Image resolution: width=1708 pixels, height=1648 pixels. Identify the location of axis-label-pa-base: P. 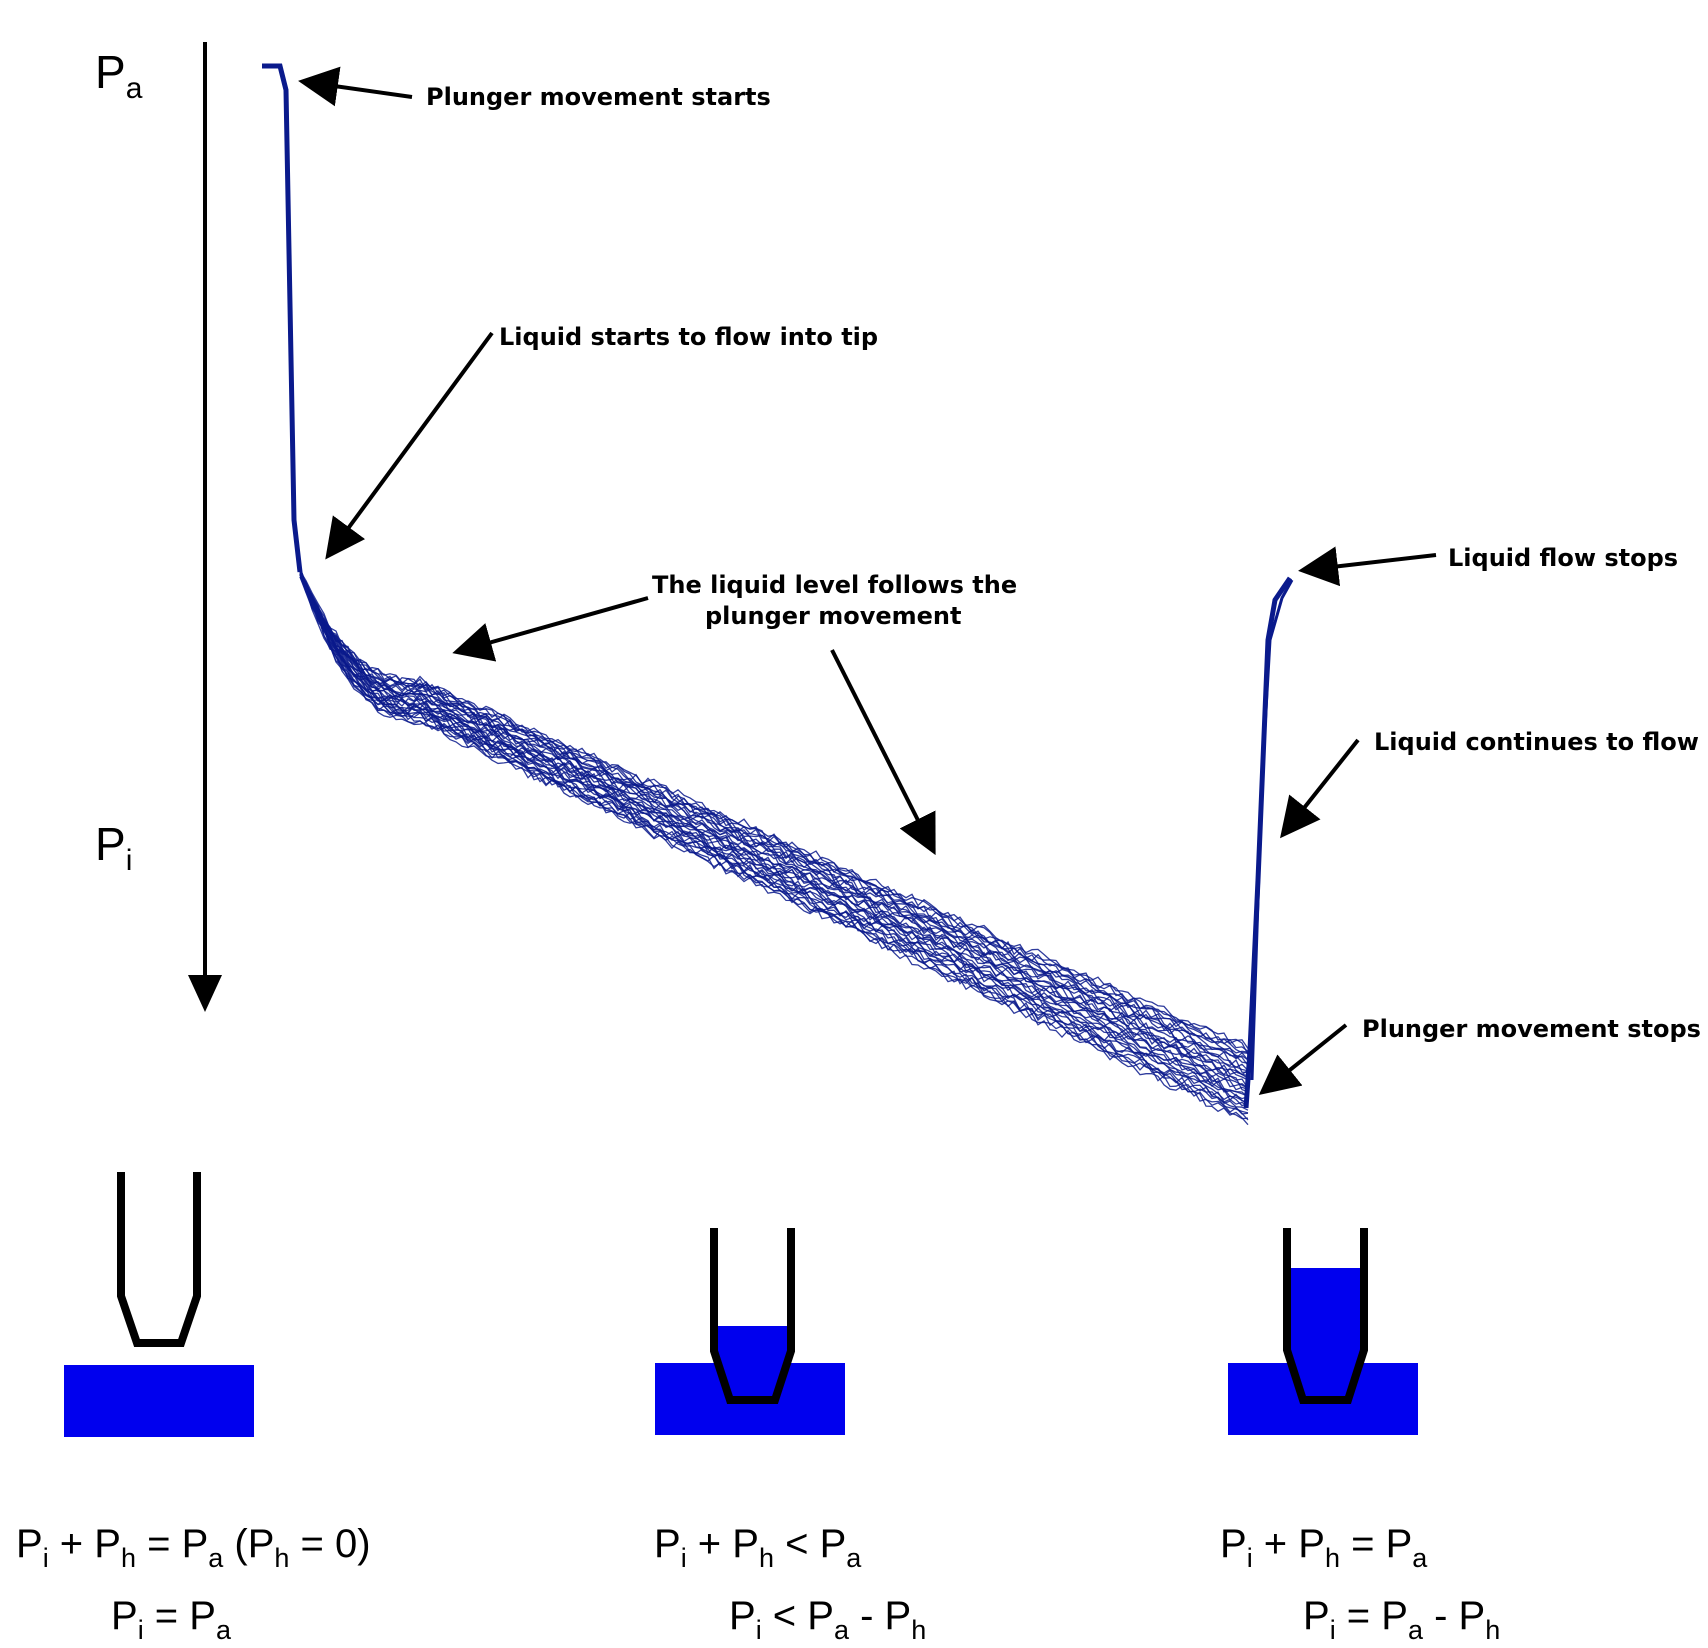
(110, 72).